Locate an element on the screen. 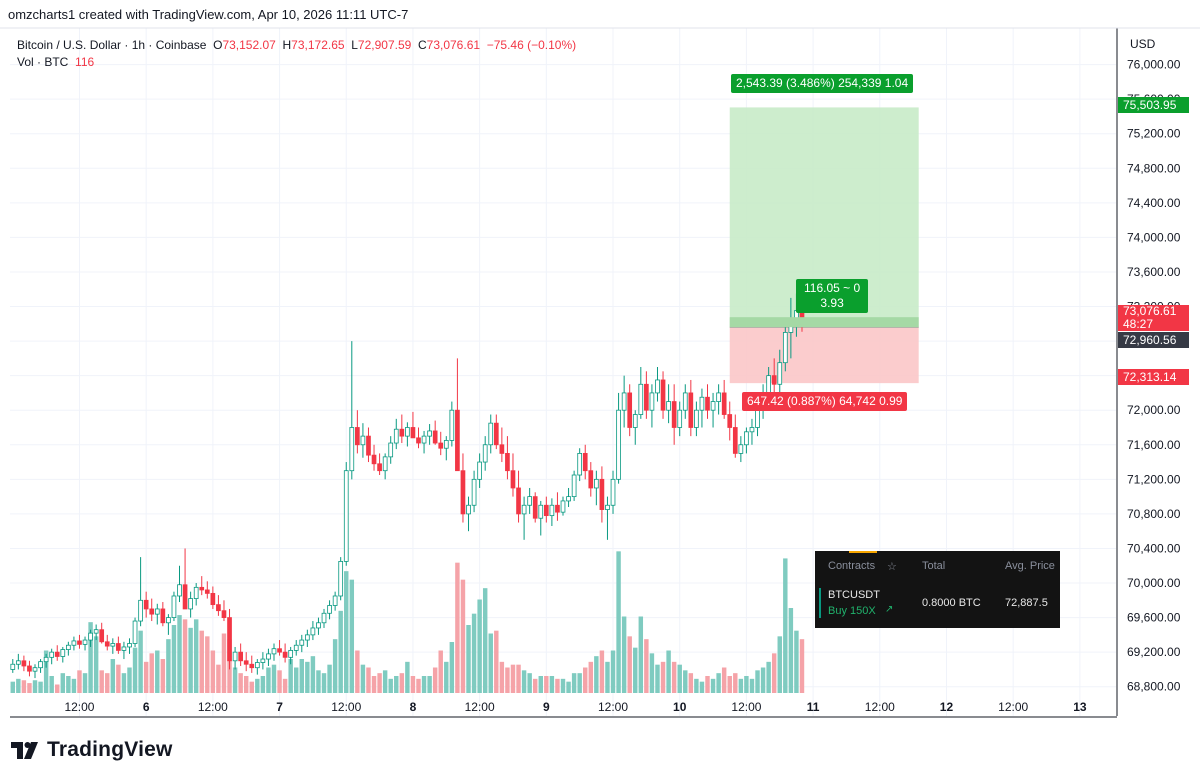  tradingview-wordmark: TradingView is located at coordinates (110, 749).